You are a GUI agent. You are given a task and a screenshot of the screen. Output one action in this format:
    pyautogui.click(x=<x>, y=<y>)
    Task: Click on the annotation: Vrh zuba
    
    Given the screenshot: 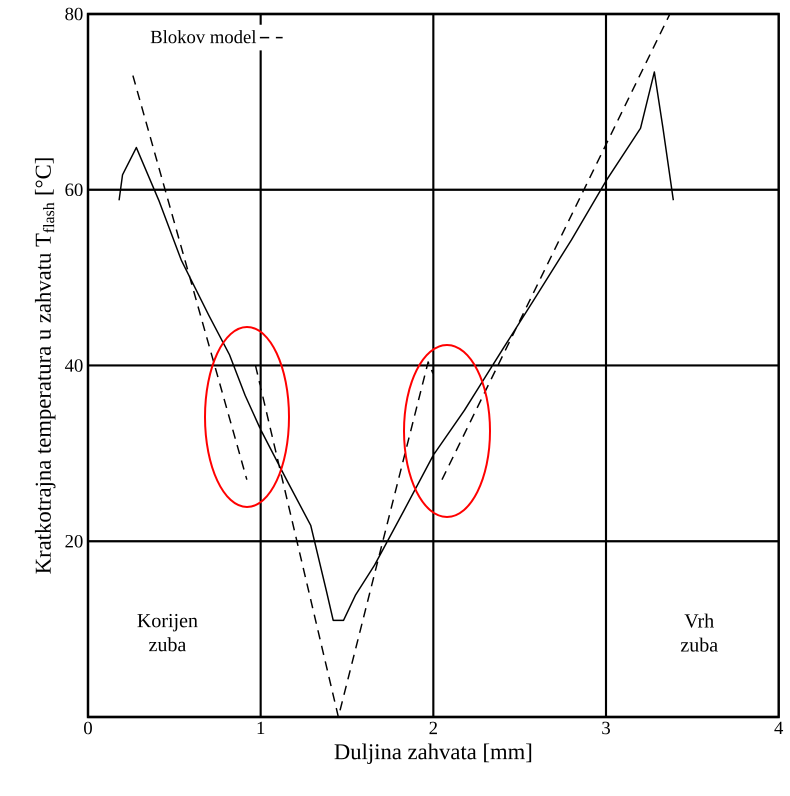 What is the action you would take?
    pyautogui.click(x=699, y=633)
    